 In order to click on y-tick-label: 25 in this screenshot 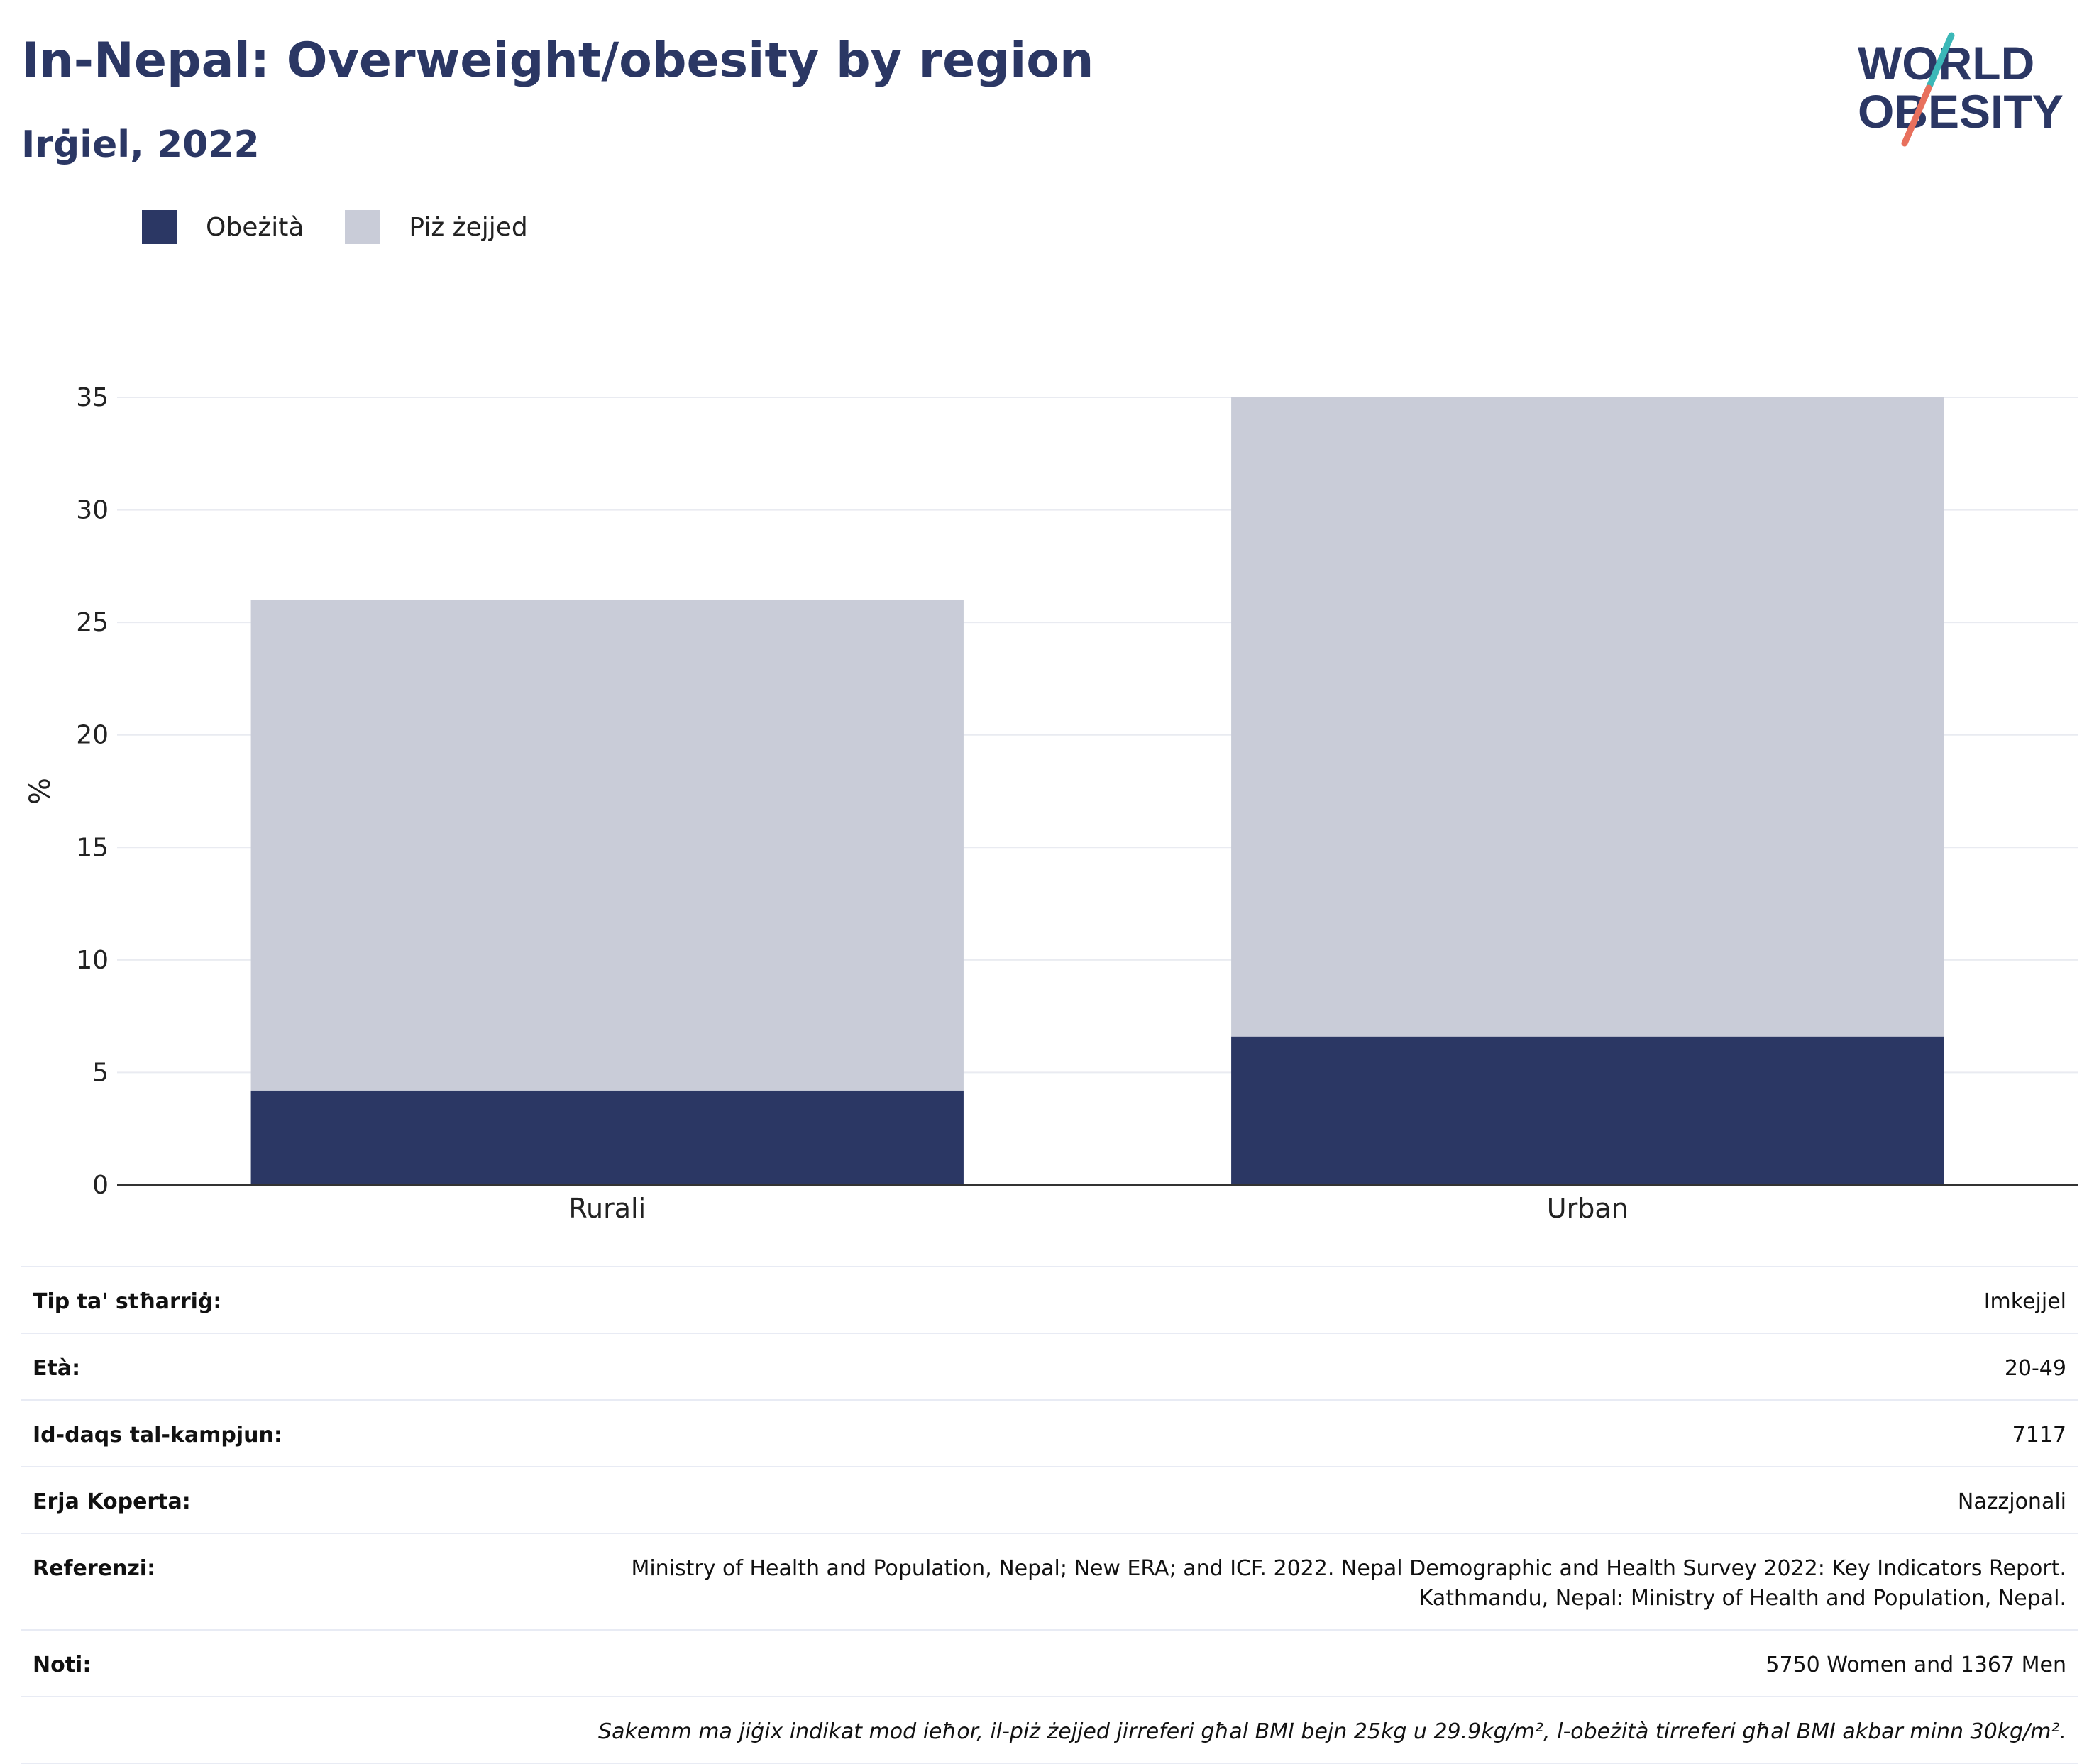, I will do `click(92, 622)`.